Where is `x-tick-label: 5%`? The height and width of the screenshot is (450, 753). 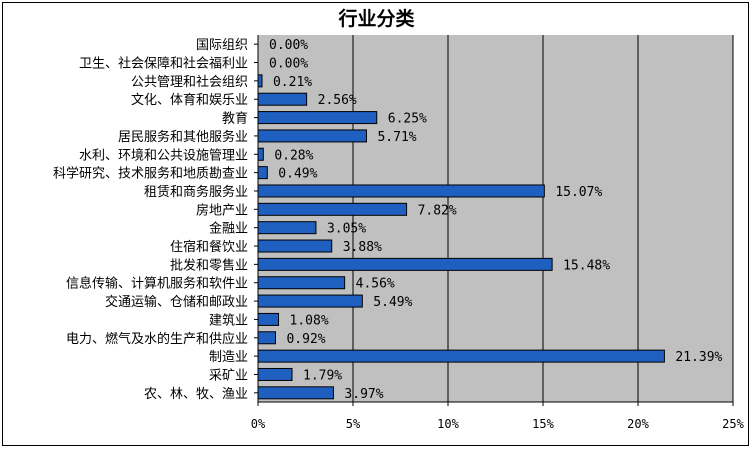 x-tick-label: 5% is located at coordinates (353, 424).